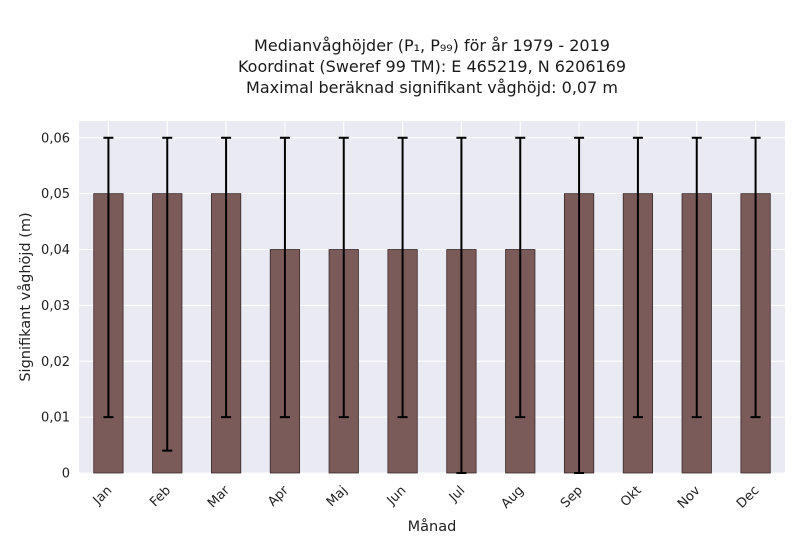 The width and height of the screenshot is (800, 550). What do you see at coordinates (637, 277) in the screenshot?
I see `error-bar-okt` at bounding box center [637, 277].